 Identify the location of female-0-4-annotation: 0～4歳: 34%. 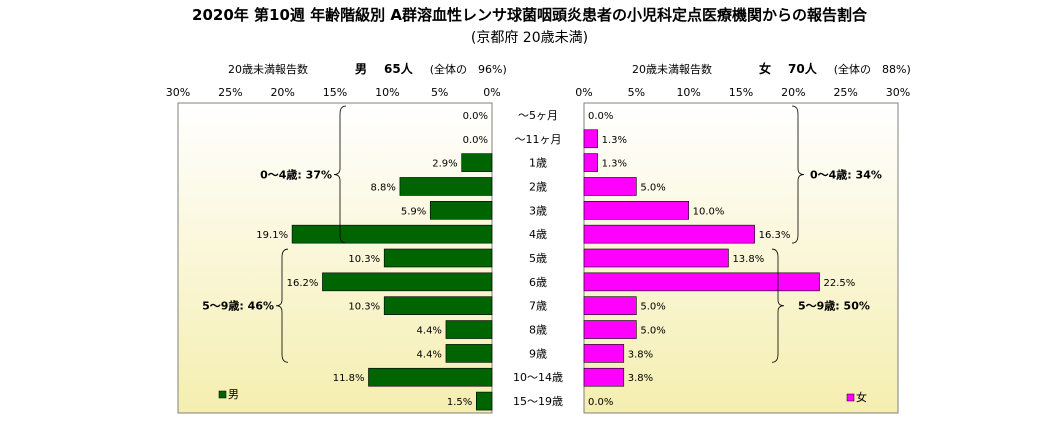
(846, 175).